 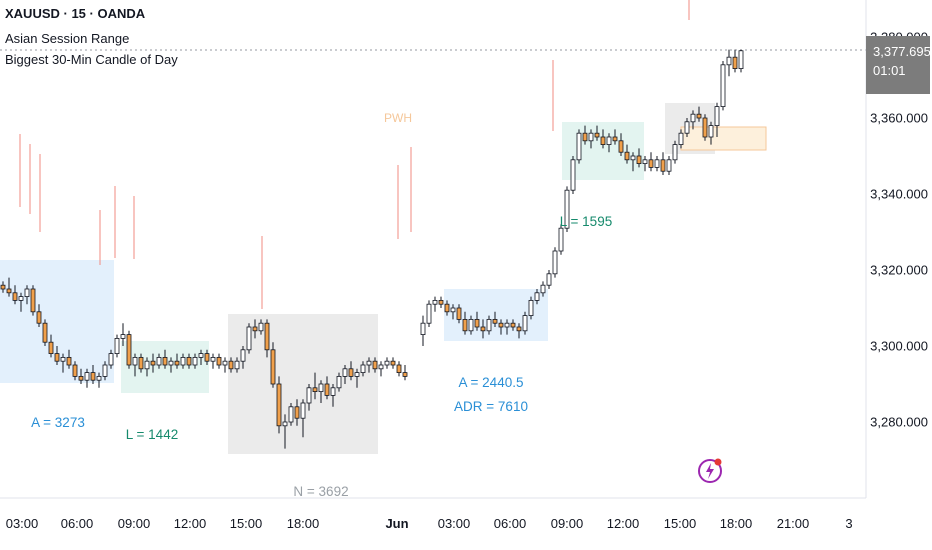 I want to click on annotation-l-left: L = 1442, so click(x=152, y=434).